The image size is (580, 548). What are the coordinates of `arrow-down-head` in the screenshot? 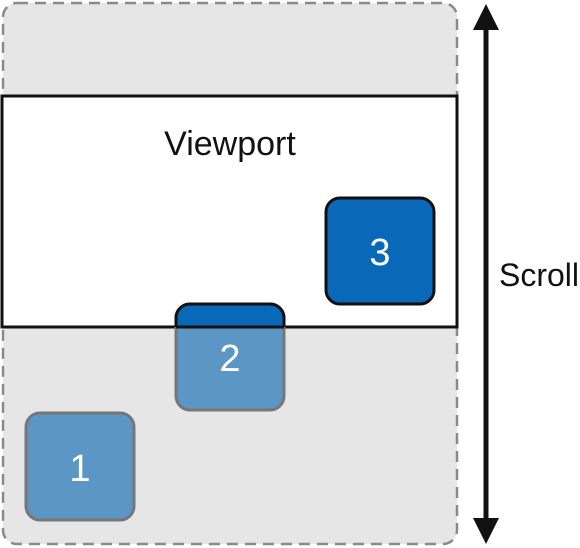 It's located at (486, 531).